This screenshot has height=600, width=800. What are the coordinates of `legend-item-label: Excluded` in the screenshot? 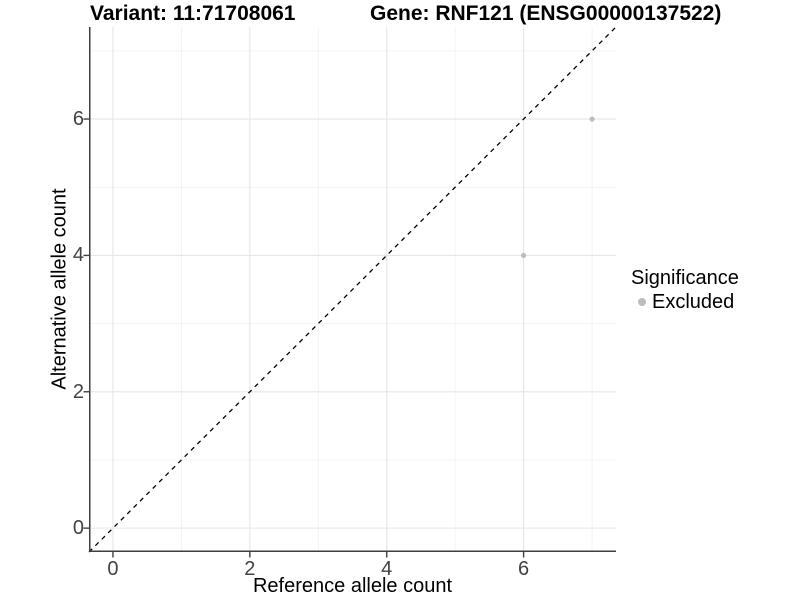 It's located at (693, 301).